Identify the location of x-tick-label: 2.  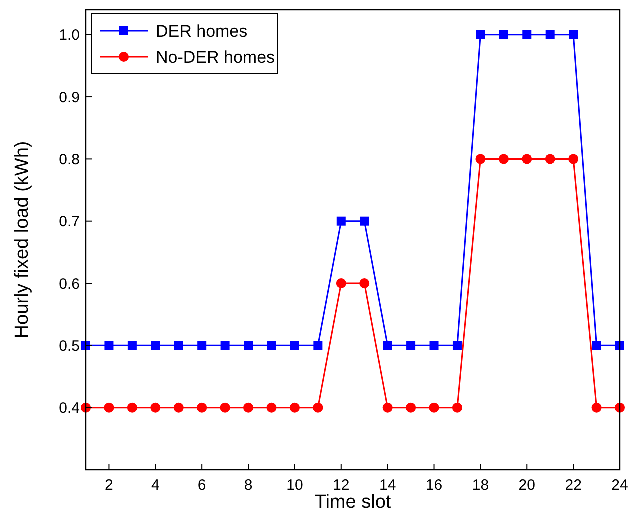
(109, 485).